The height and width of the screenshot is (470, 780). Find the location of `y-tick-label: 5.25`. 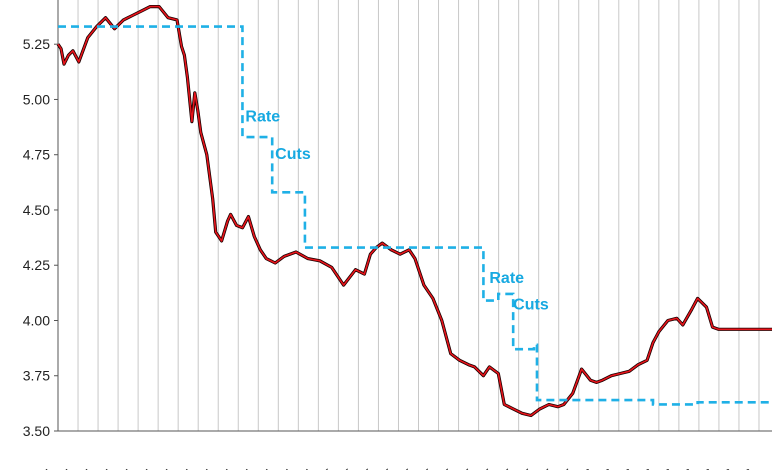

y-tick-label: 5.25 is located at coordinates (36, 44).